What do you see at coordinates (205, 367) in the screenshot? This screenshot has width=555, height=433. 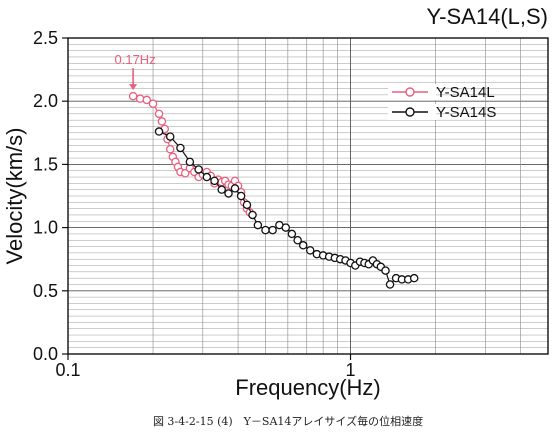 I see `x-axis-ticks: 0.1 1` at bounding box center [205, 367].